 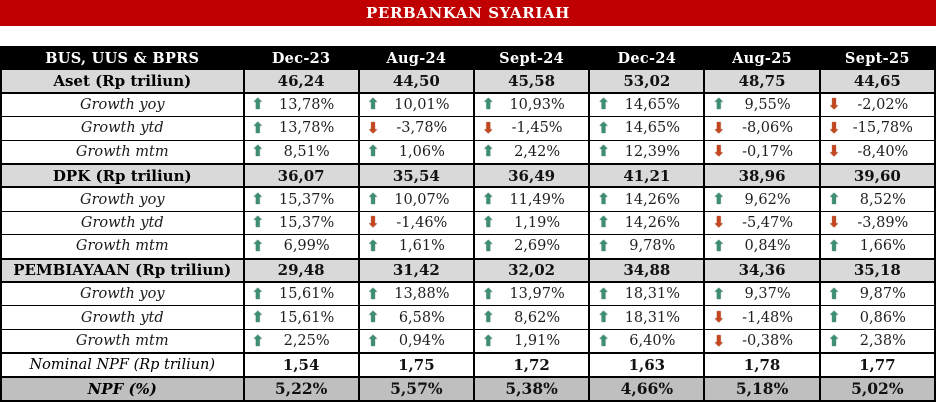 What do you see at coordinates (422, 199) in the screenshot?
I see `growth-value: 10,07%` at bounding box center [422, 199].